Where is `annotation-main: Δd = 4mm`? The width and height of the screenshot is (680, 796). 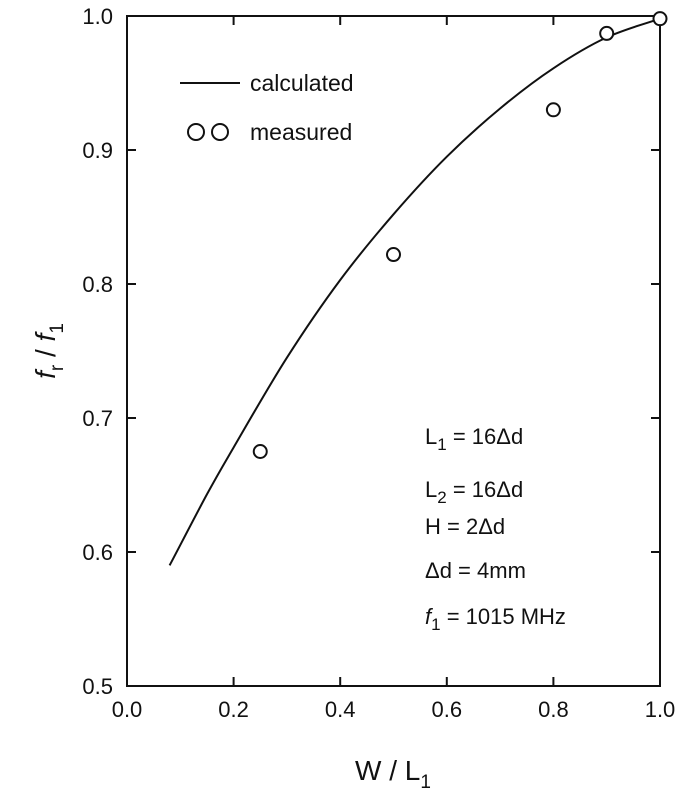 annotation-main: Δd = 4mm is located at coordinates (475, 570).